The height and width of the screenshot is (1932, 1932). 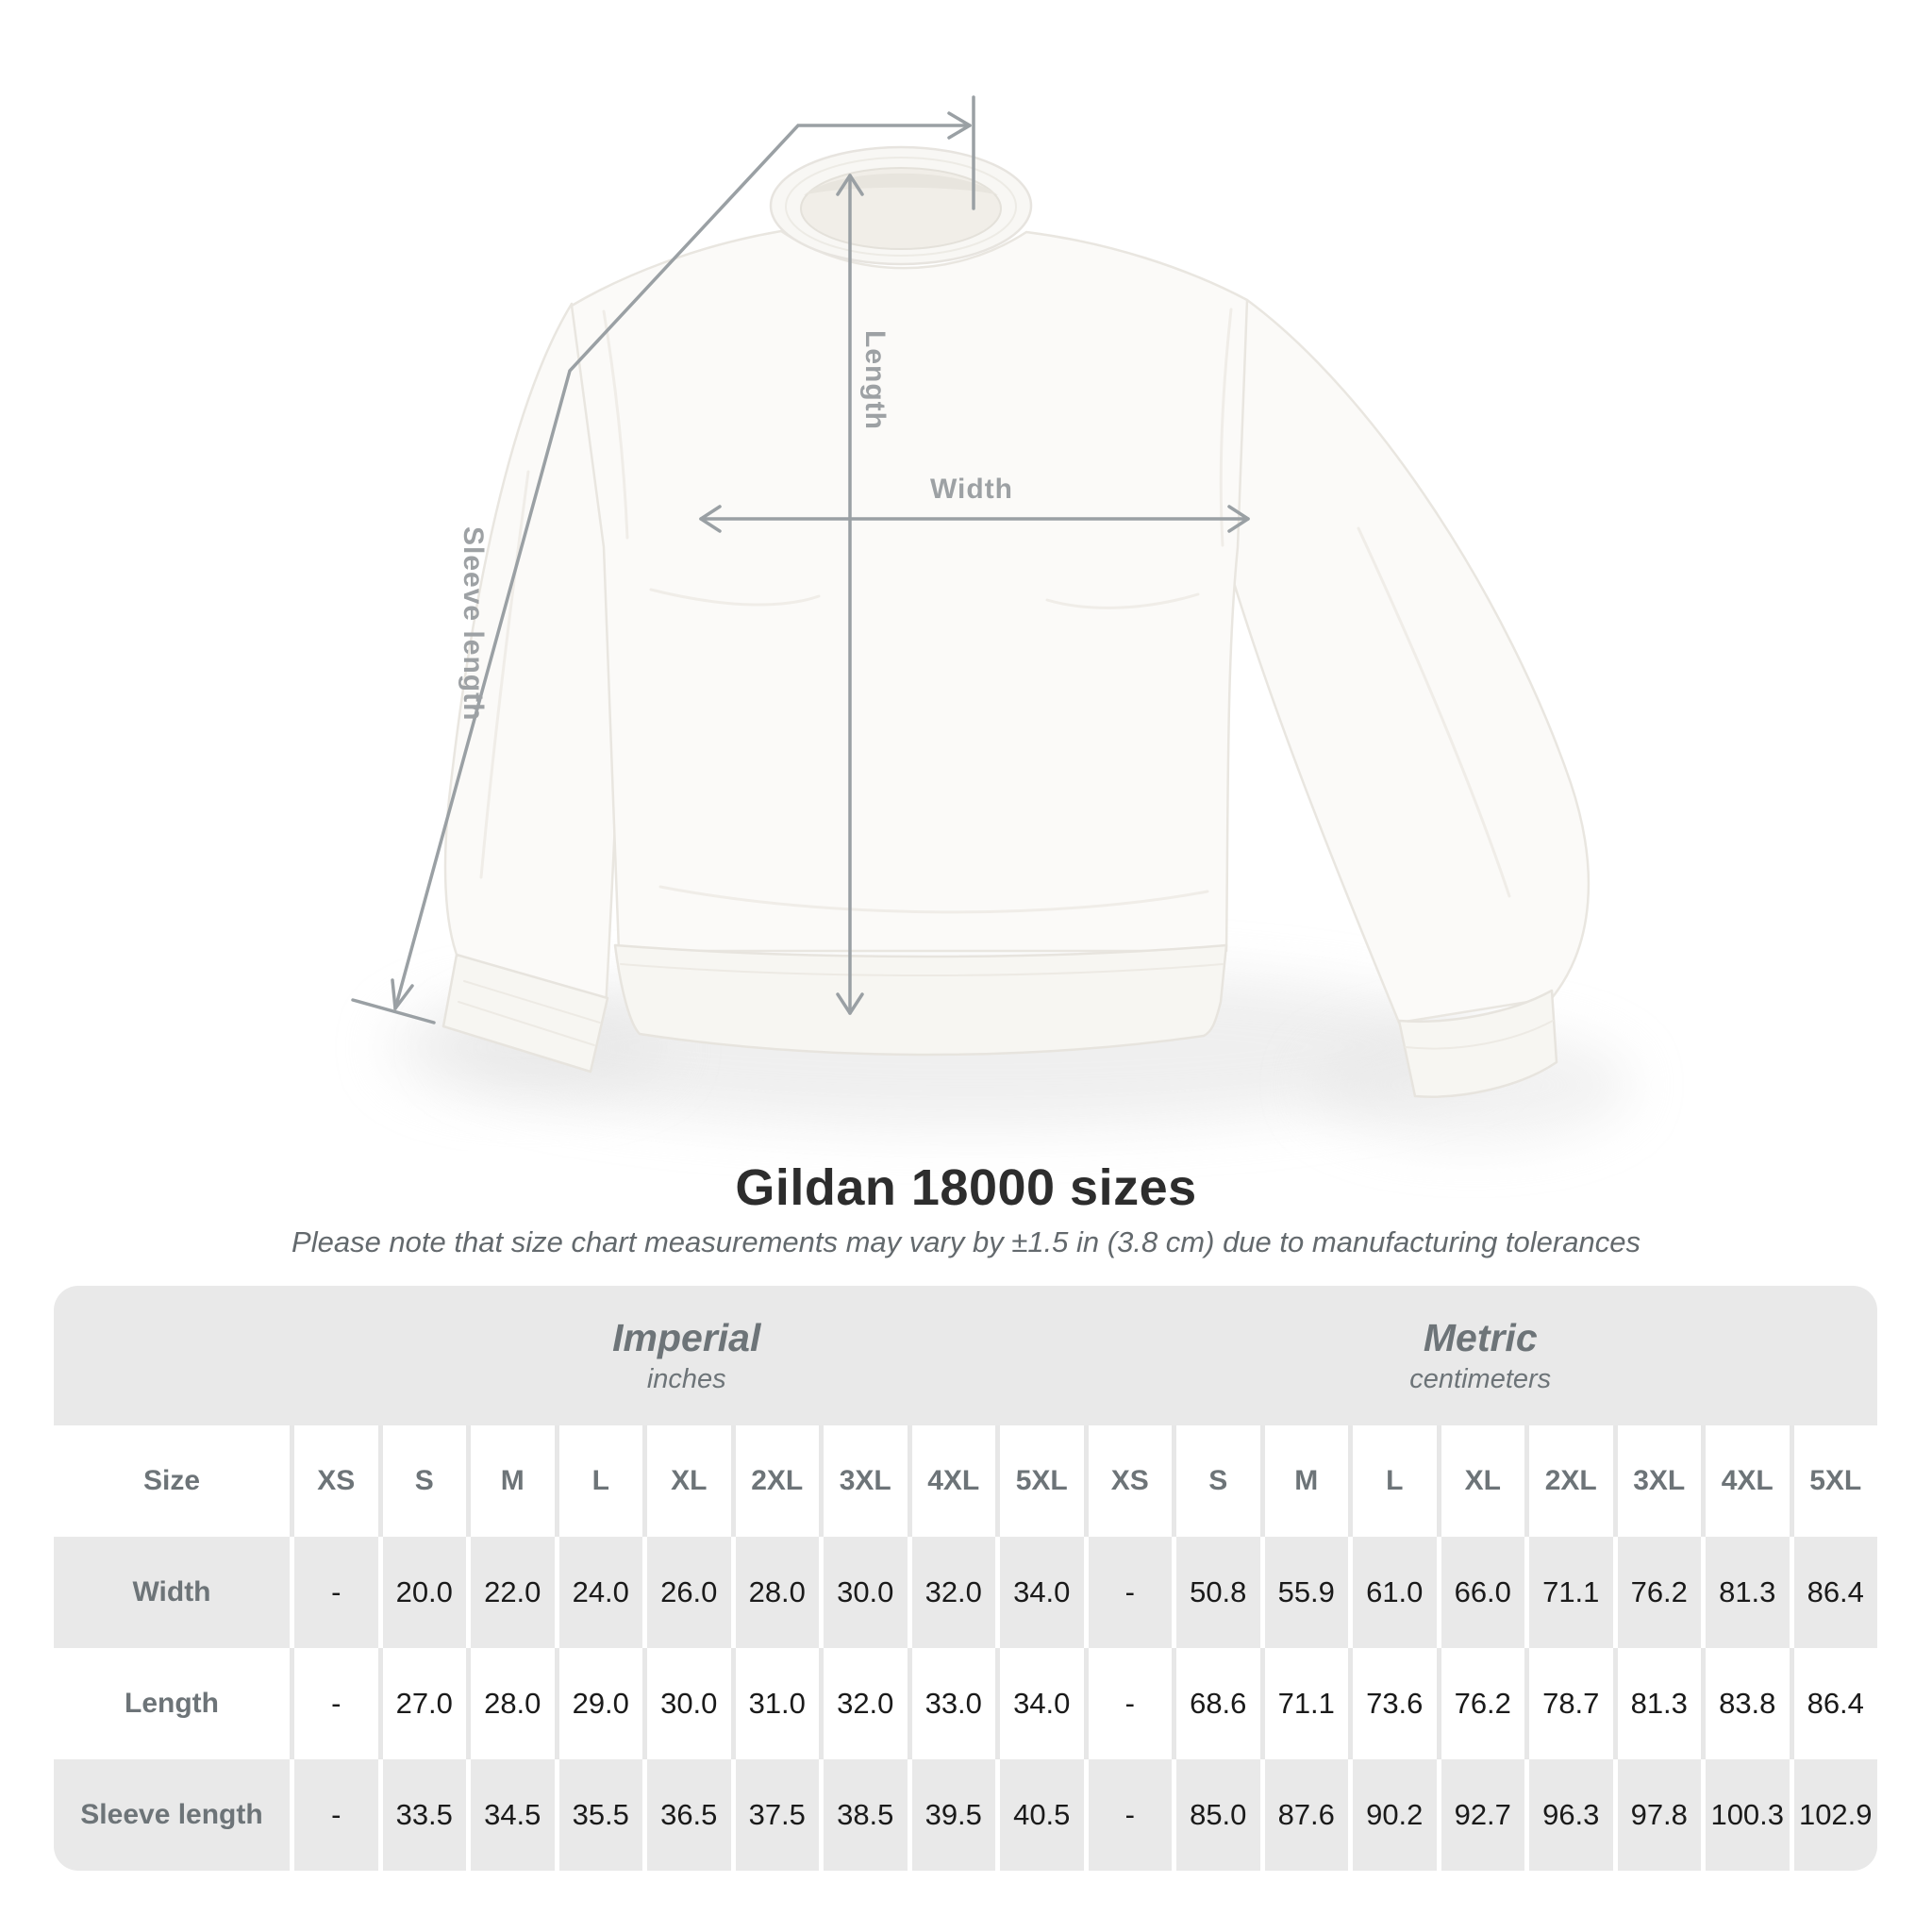 What do you see at coordinates (599, 1704) in the screenshot?
I see `measurement-value: 29.0` at bounding box center [599, 1704].